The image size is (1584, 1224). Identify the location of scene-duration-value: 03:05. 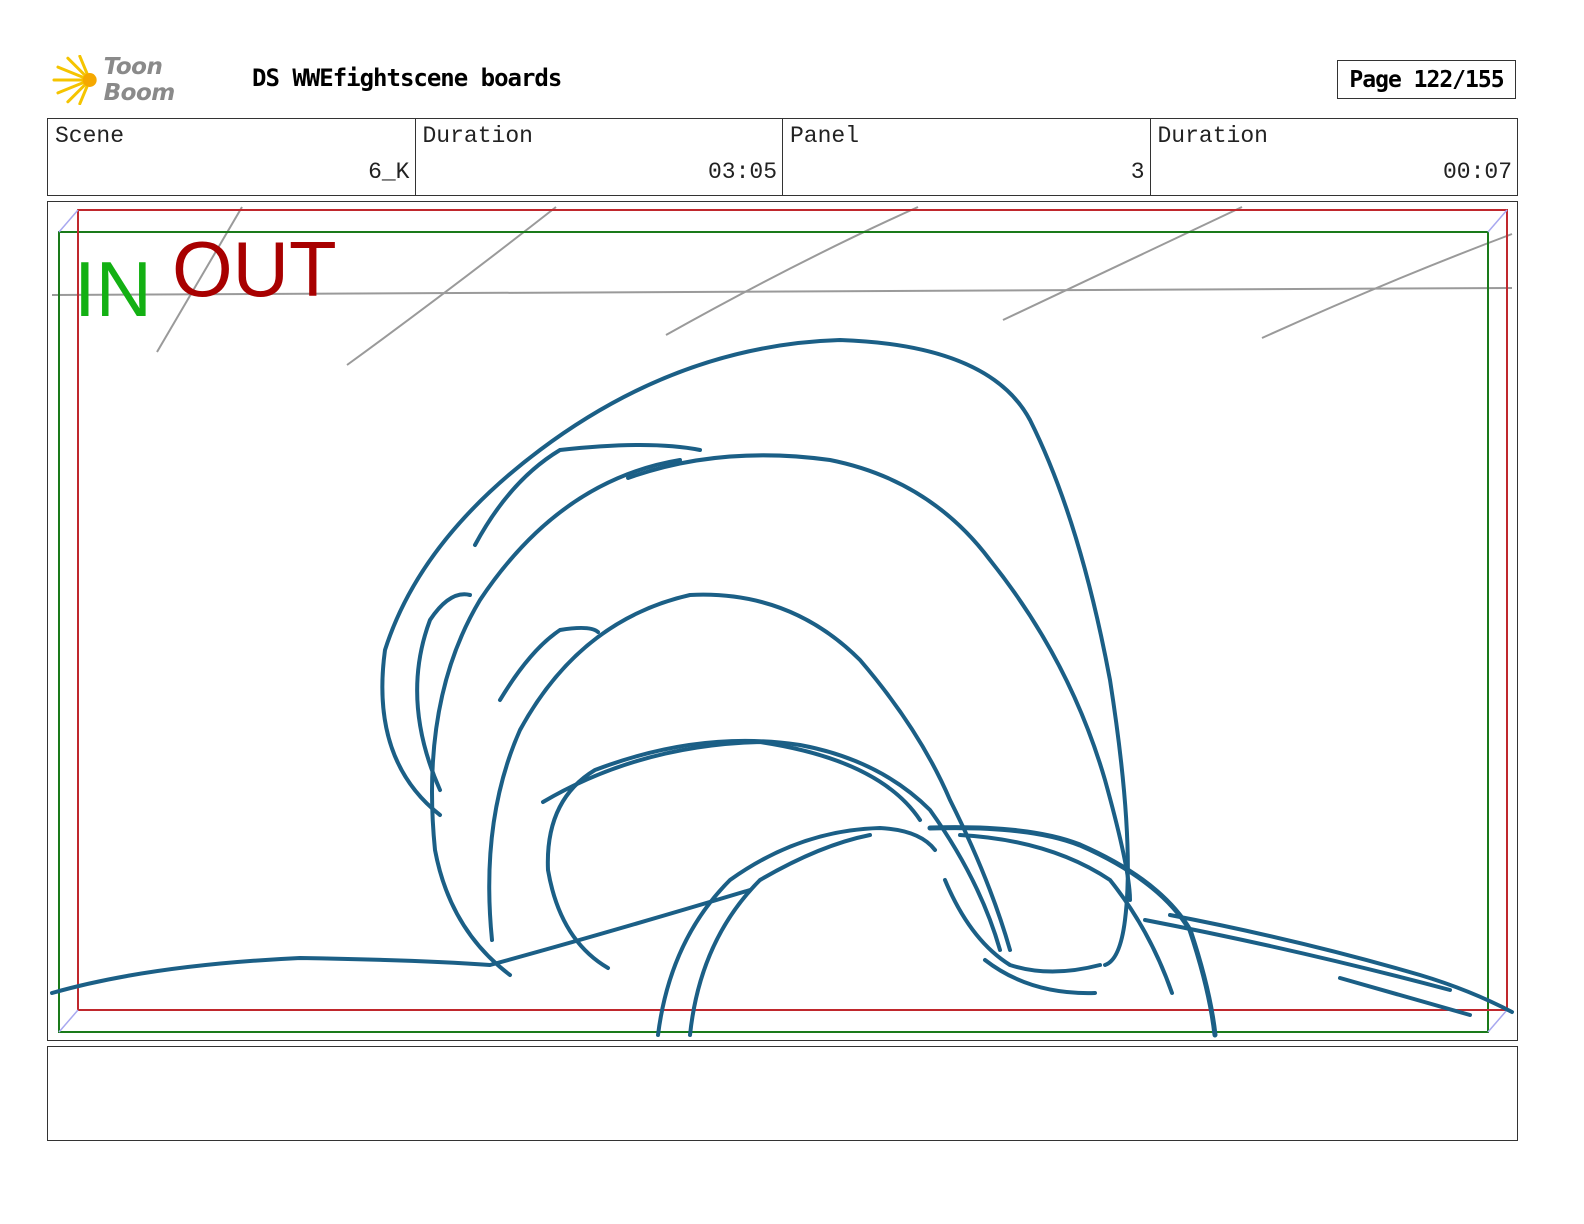
(742, 172).